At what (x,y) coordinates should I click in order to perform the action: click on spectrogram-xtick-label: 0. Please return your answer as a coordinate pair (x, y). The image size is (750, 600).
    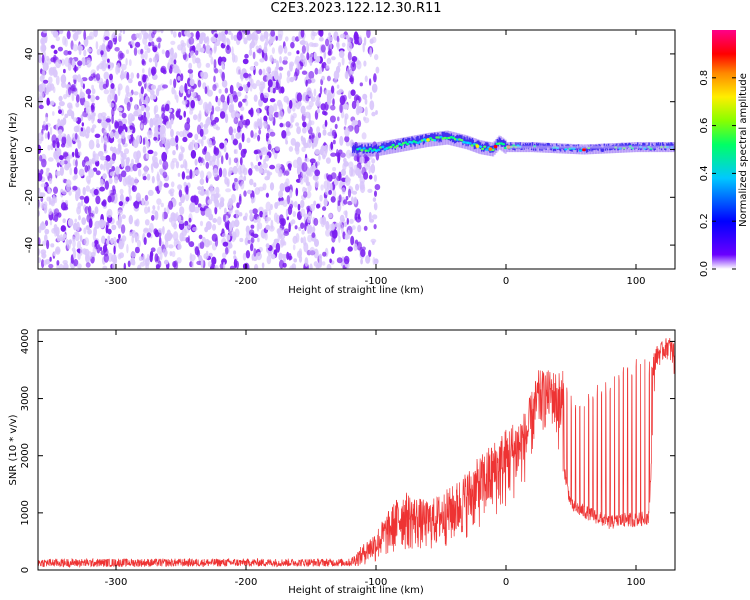
    Looking at the image, I should click on (506, 281).